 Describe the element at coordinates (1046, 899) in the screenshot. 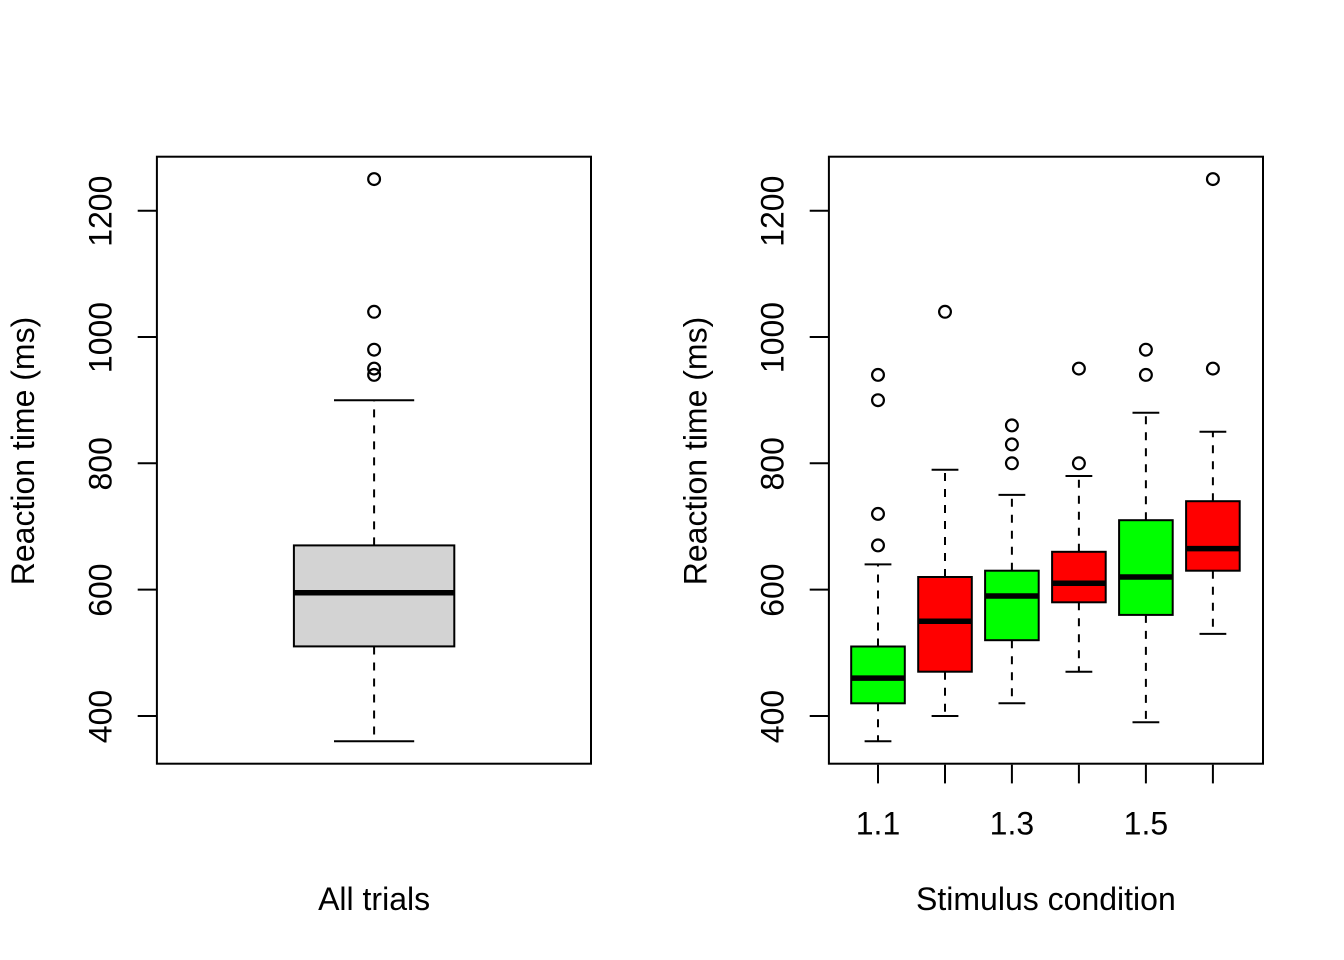

I see `svg-text: Stimulus condition` at that location.